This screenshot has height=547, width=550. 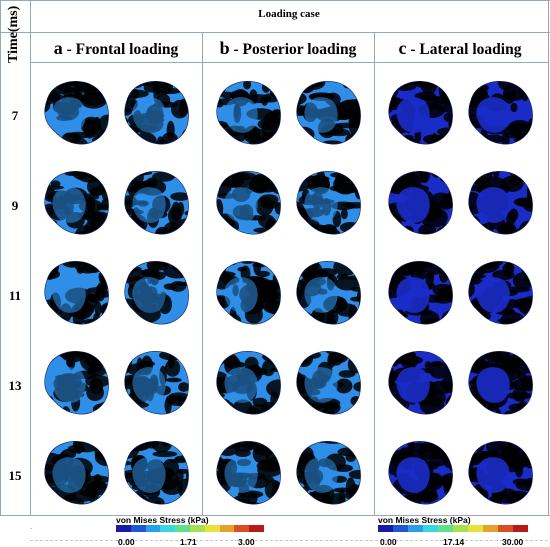 What do you see at coordinates (15, 205) in the screenshot?
I see `time-label-9: 9` at bounding box center [15, 205].